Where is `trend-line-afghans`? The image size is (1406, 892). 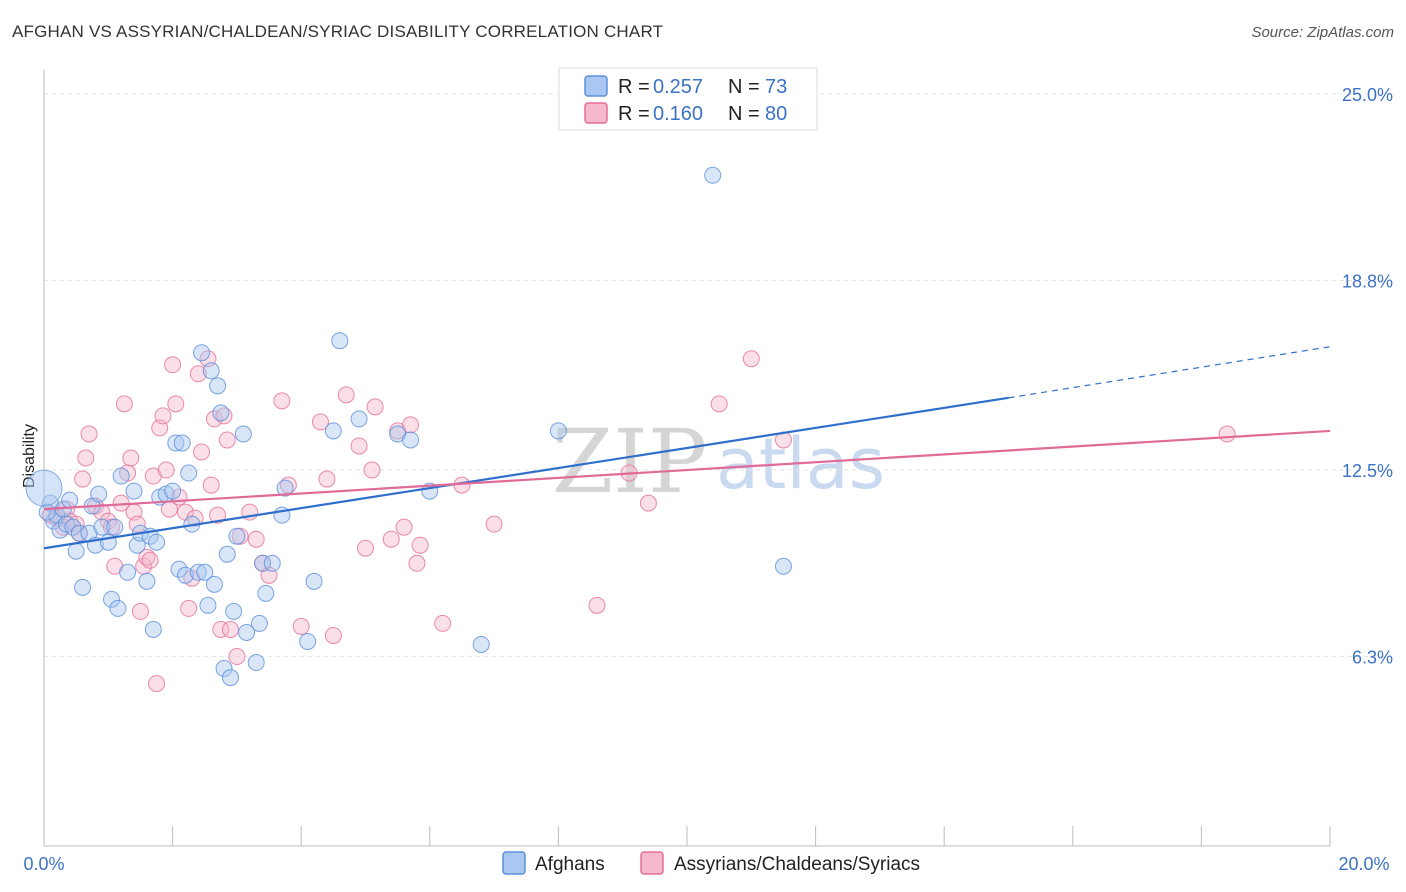
trend-line-afghans is located at coordinates (526, 473).